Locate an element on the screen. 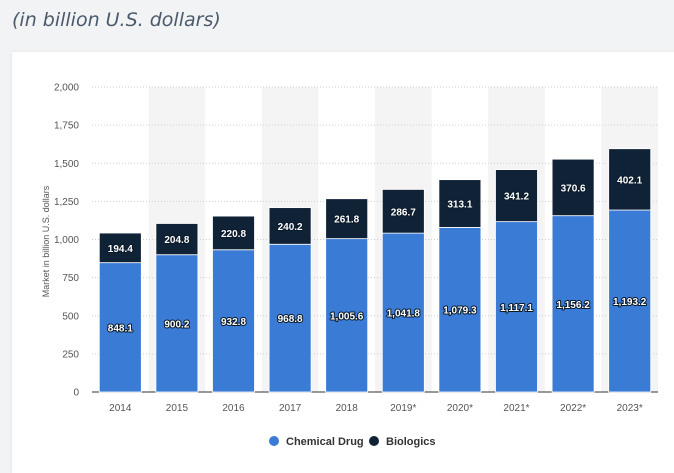 Image resolution: width=674 pixels, height=473 pixels. data-label-biologics: 194.4 is located at coordinates (120, 249).